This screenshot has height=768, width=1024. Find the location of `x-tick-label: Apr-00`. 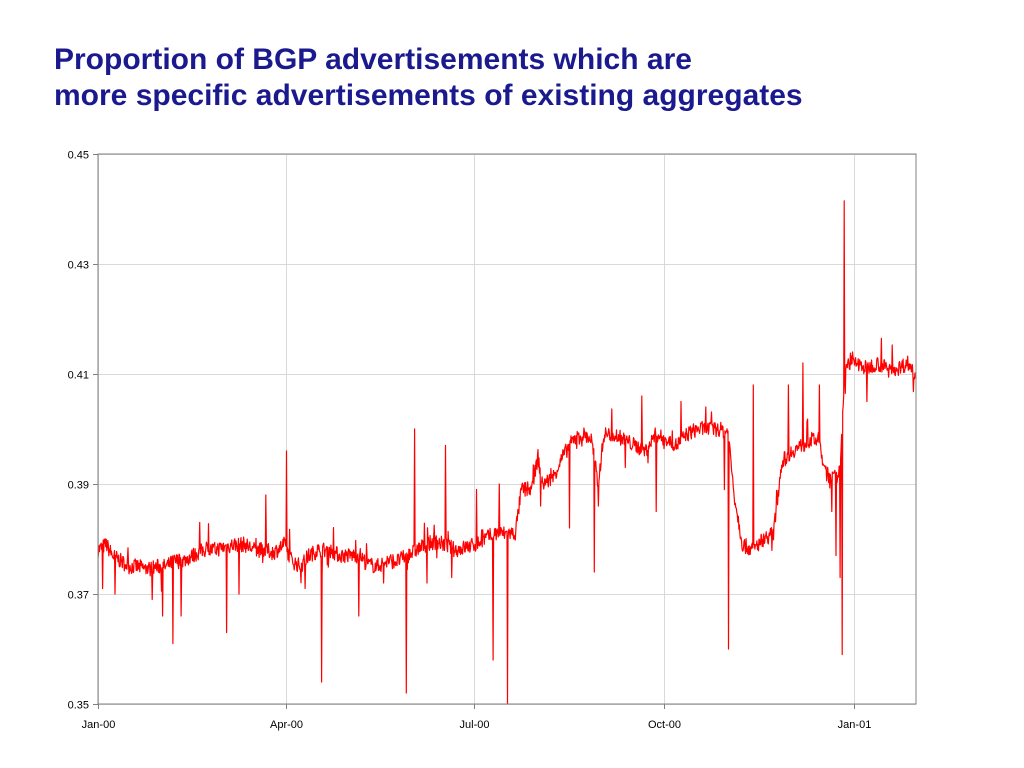

x-tick-label: Apr-00 is located at coordinates (286, 725).